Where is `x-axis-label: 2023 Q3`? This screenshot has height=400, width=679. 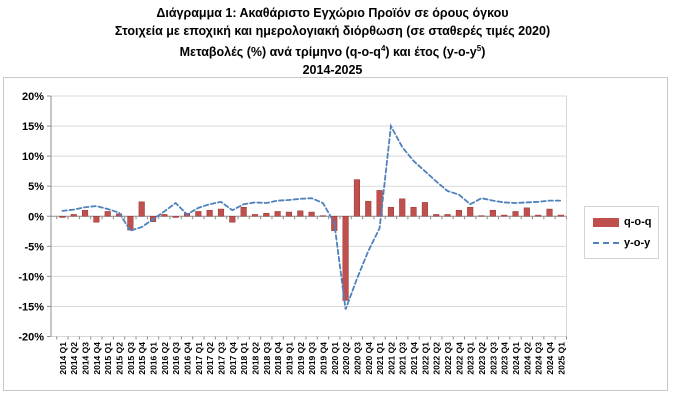
x-axis-label: 2023 Q3 is located at coordinates (493, 358).